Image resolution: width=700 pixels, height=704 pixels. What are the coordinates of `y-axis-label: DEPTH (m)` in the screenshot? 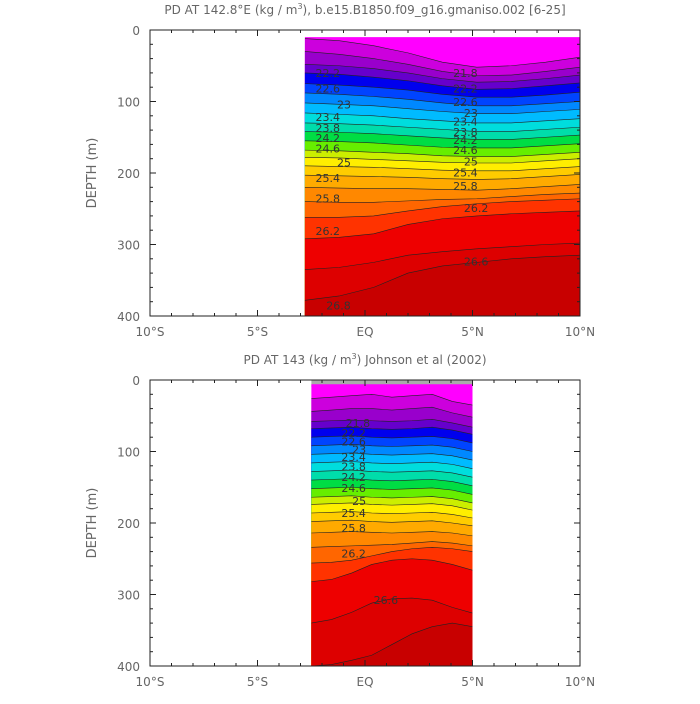 It's located at (92, 173).